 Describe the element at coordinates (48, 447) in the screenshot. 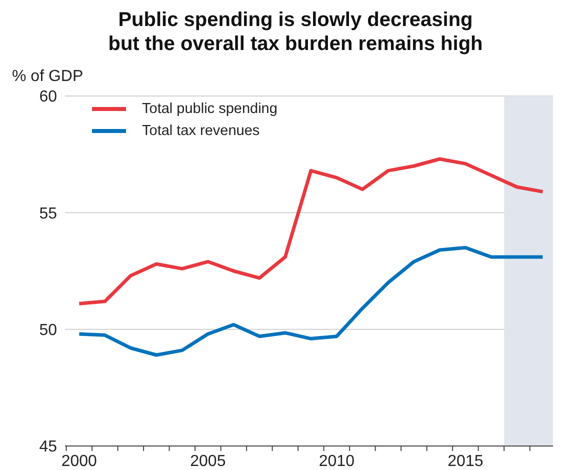

I see `y-tick-label: 45` at that location.